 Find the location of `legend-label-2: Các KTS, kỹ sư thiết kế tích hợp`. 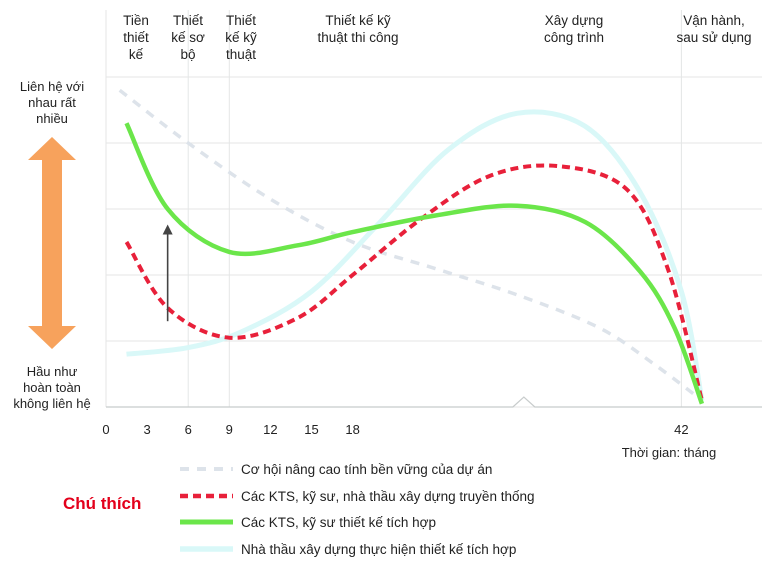

legend-label-2: Các KTS, kỹ sư thiết kế tích hợp is located at coordinates (338, 522).